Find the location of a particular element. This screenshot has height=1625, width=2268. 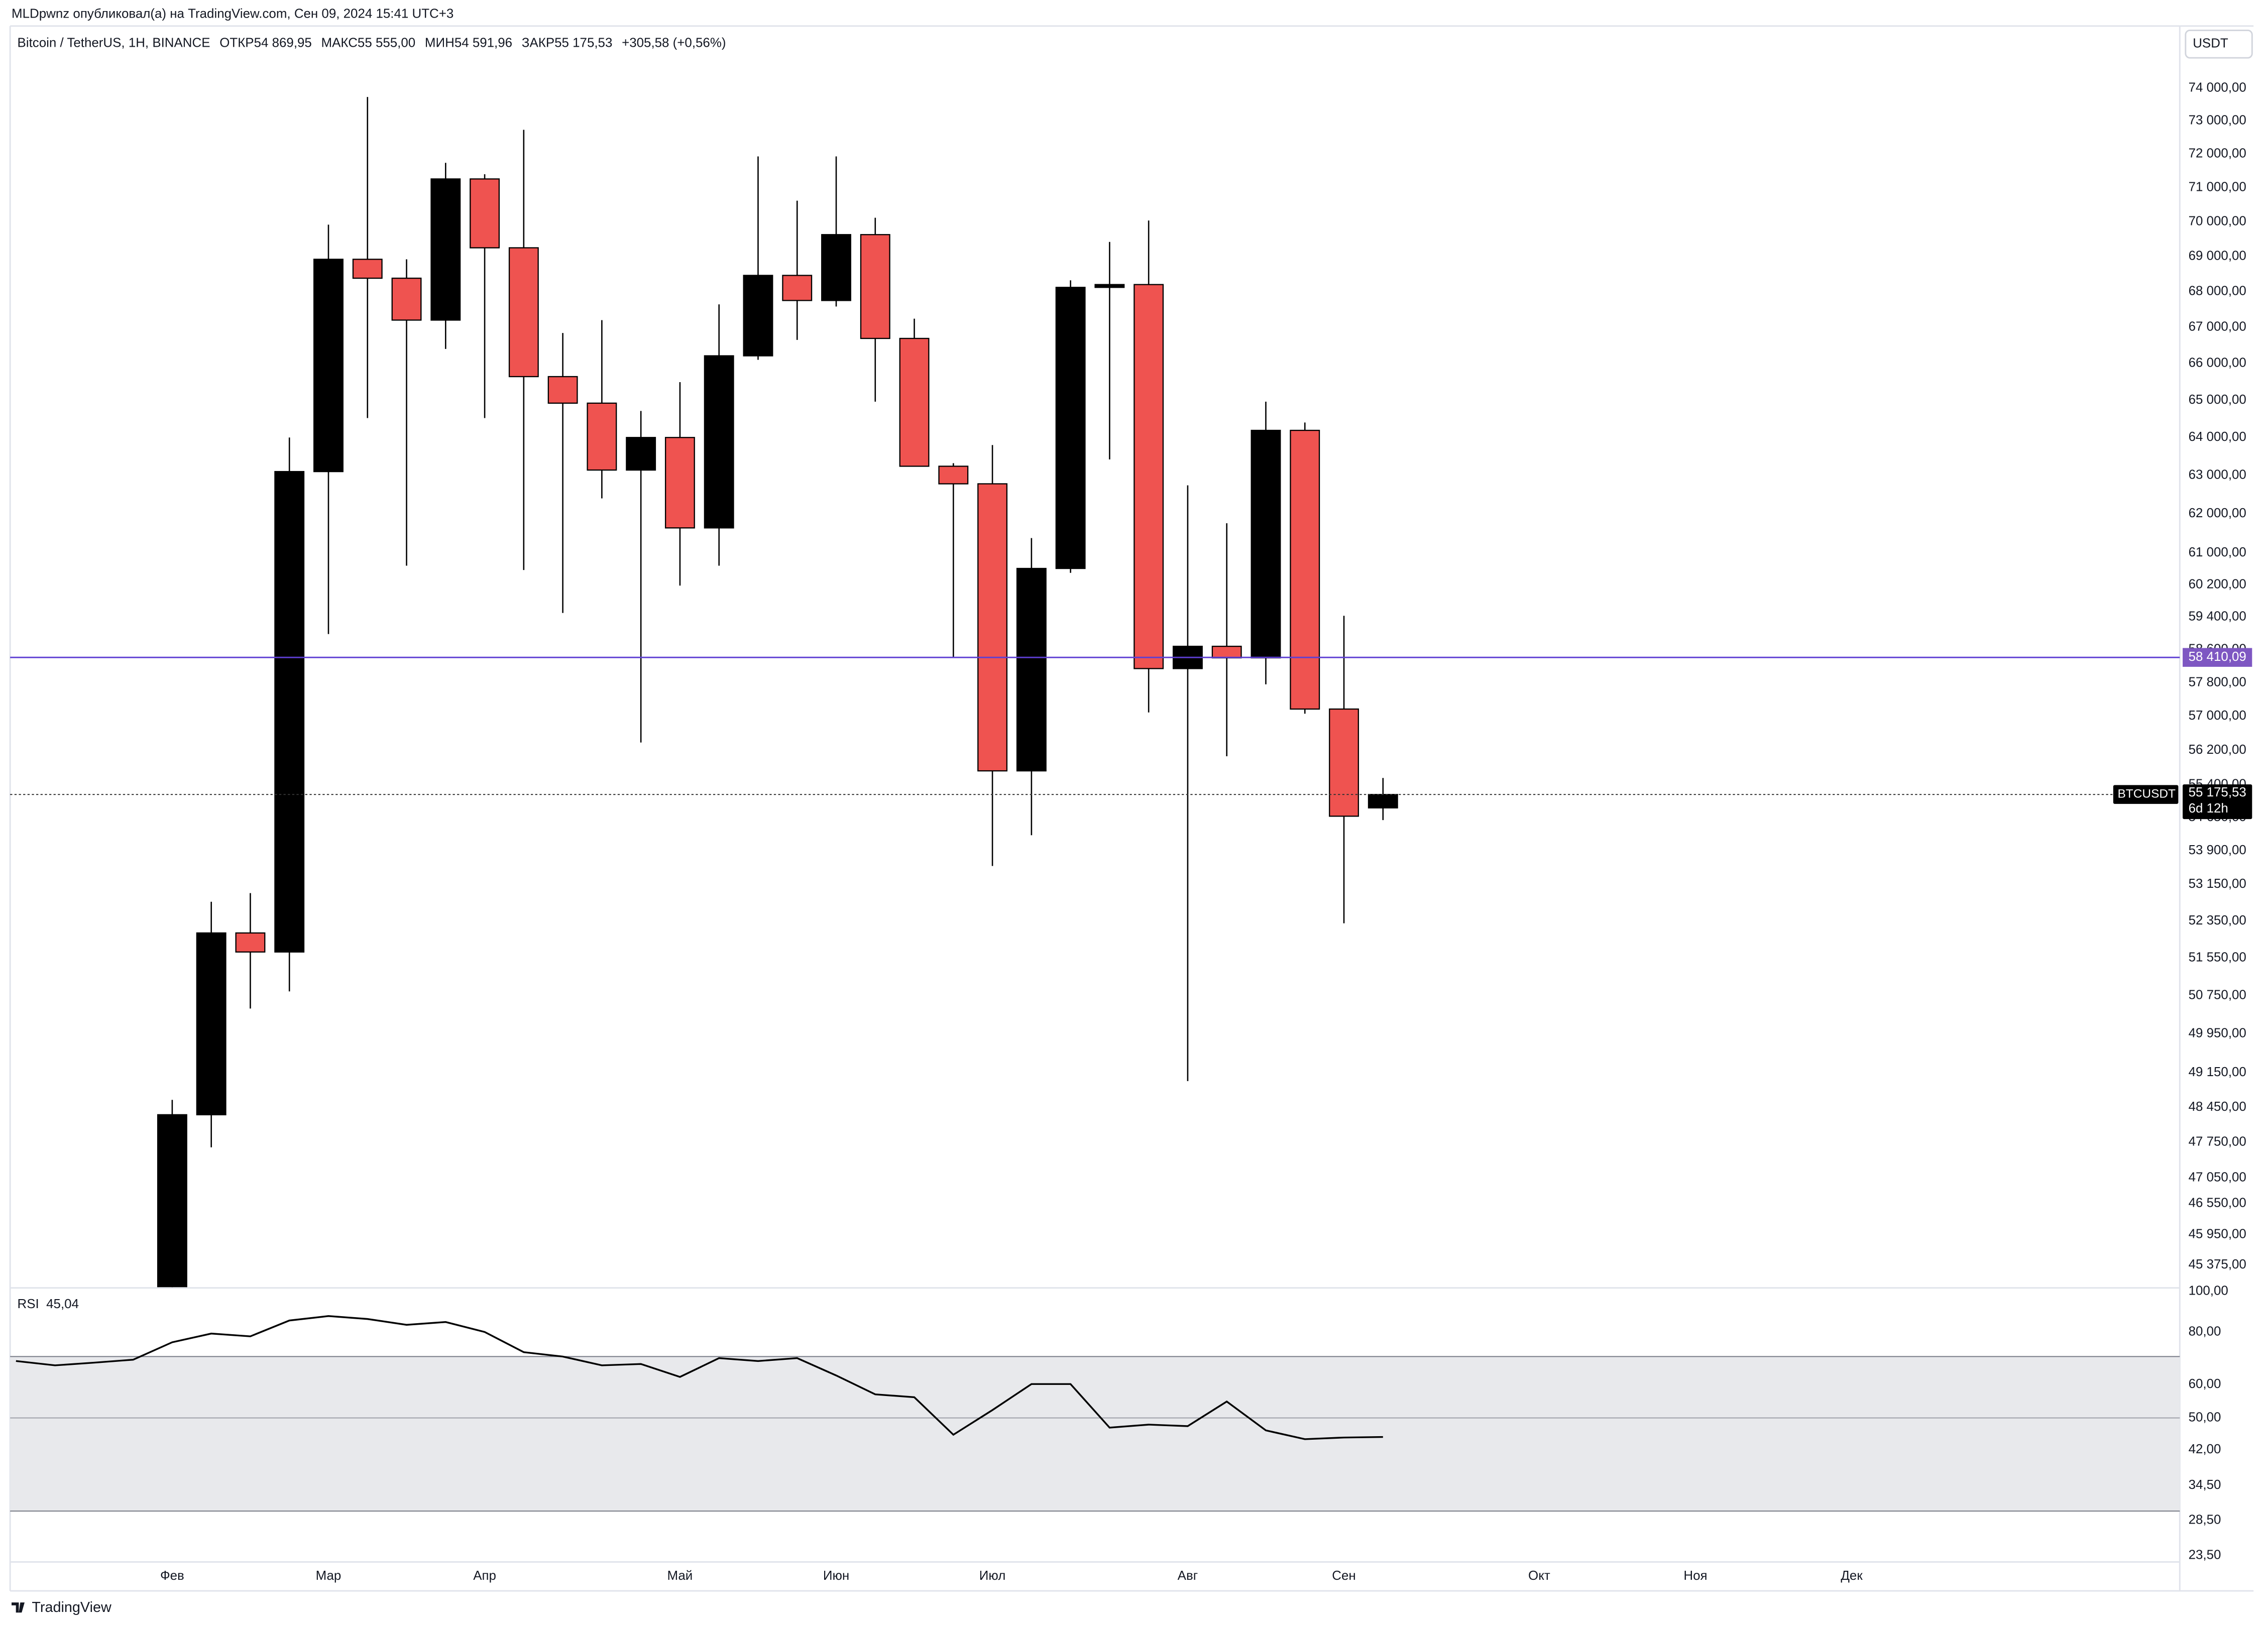

time-tick-label: Фев is located at coordinates (172, 1576).